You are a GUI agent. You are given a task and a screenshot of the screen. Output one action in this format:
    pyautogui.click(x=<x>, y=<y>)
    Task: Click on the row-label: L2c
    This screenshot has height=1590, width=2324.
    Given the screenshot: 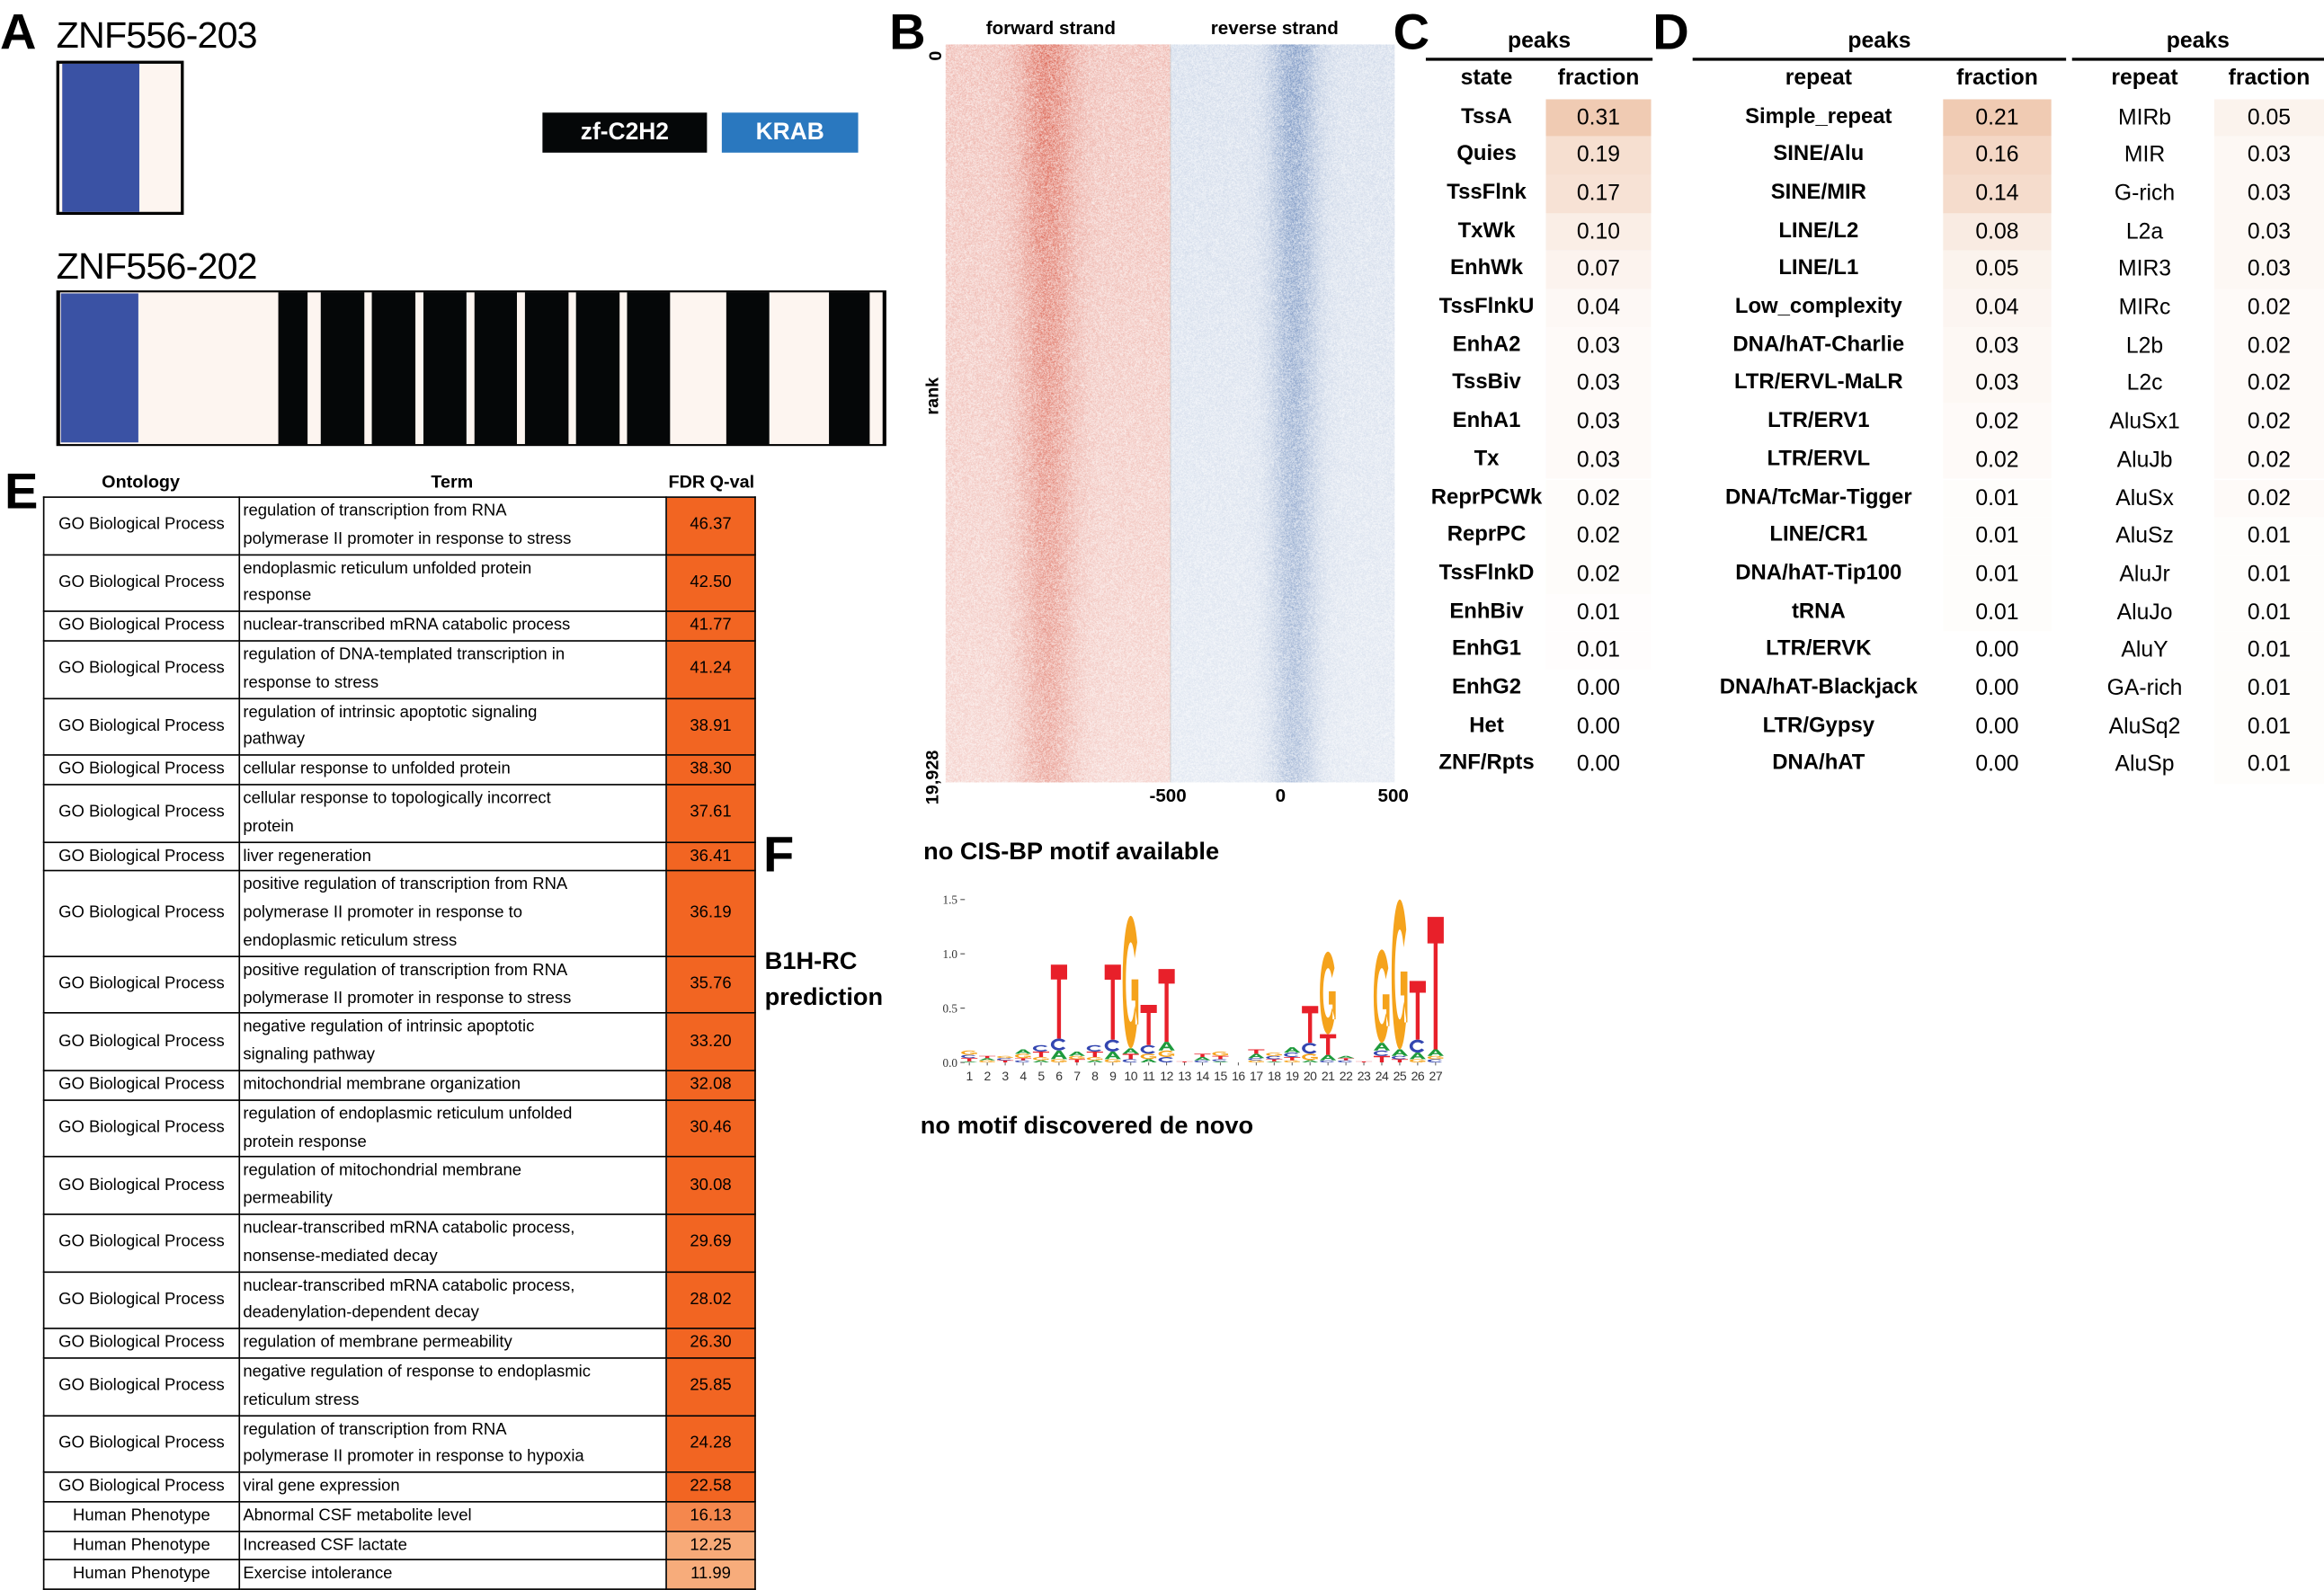 What is the action you would take?
    pyautogui.click(x=2144, y=383)
    